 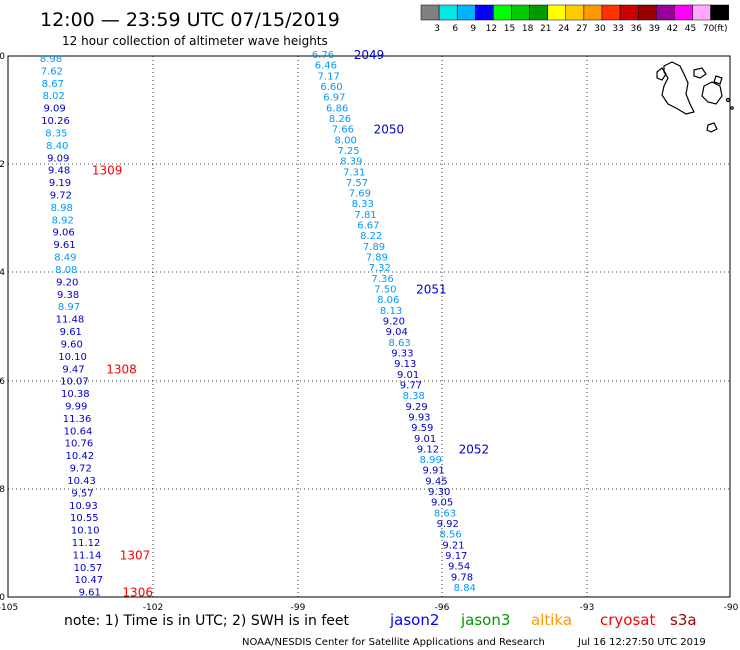 I want to click on latitude-tick-label: 0, so click(x=2, y=57).